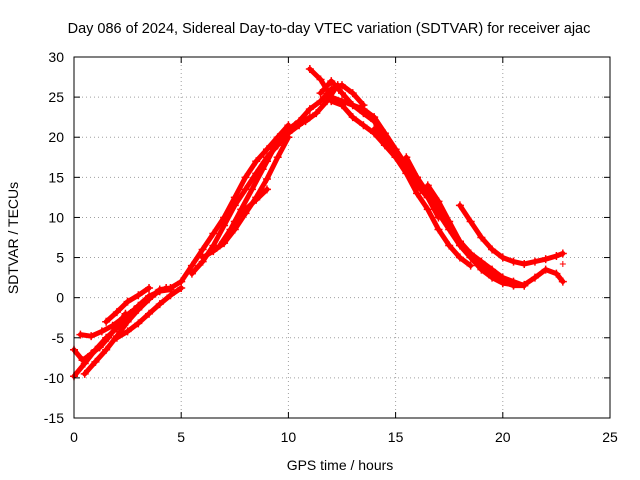 Image resolution: width=640 pixels, height=480 pixels. What do you see at coordinates (54, 418) in the screenshot?
I see `y-tick-label: -15` at bounding box center [54, 418].